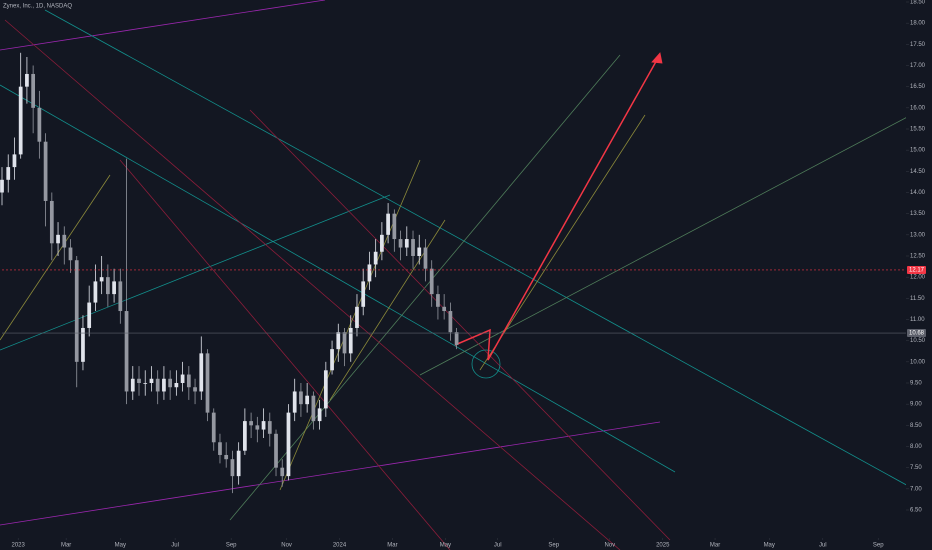 This screenshot has height=550, width=932. I want to click on y-tick-label: 10.00, so click(918, 362).